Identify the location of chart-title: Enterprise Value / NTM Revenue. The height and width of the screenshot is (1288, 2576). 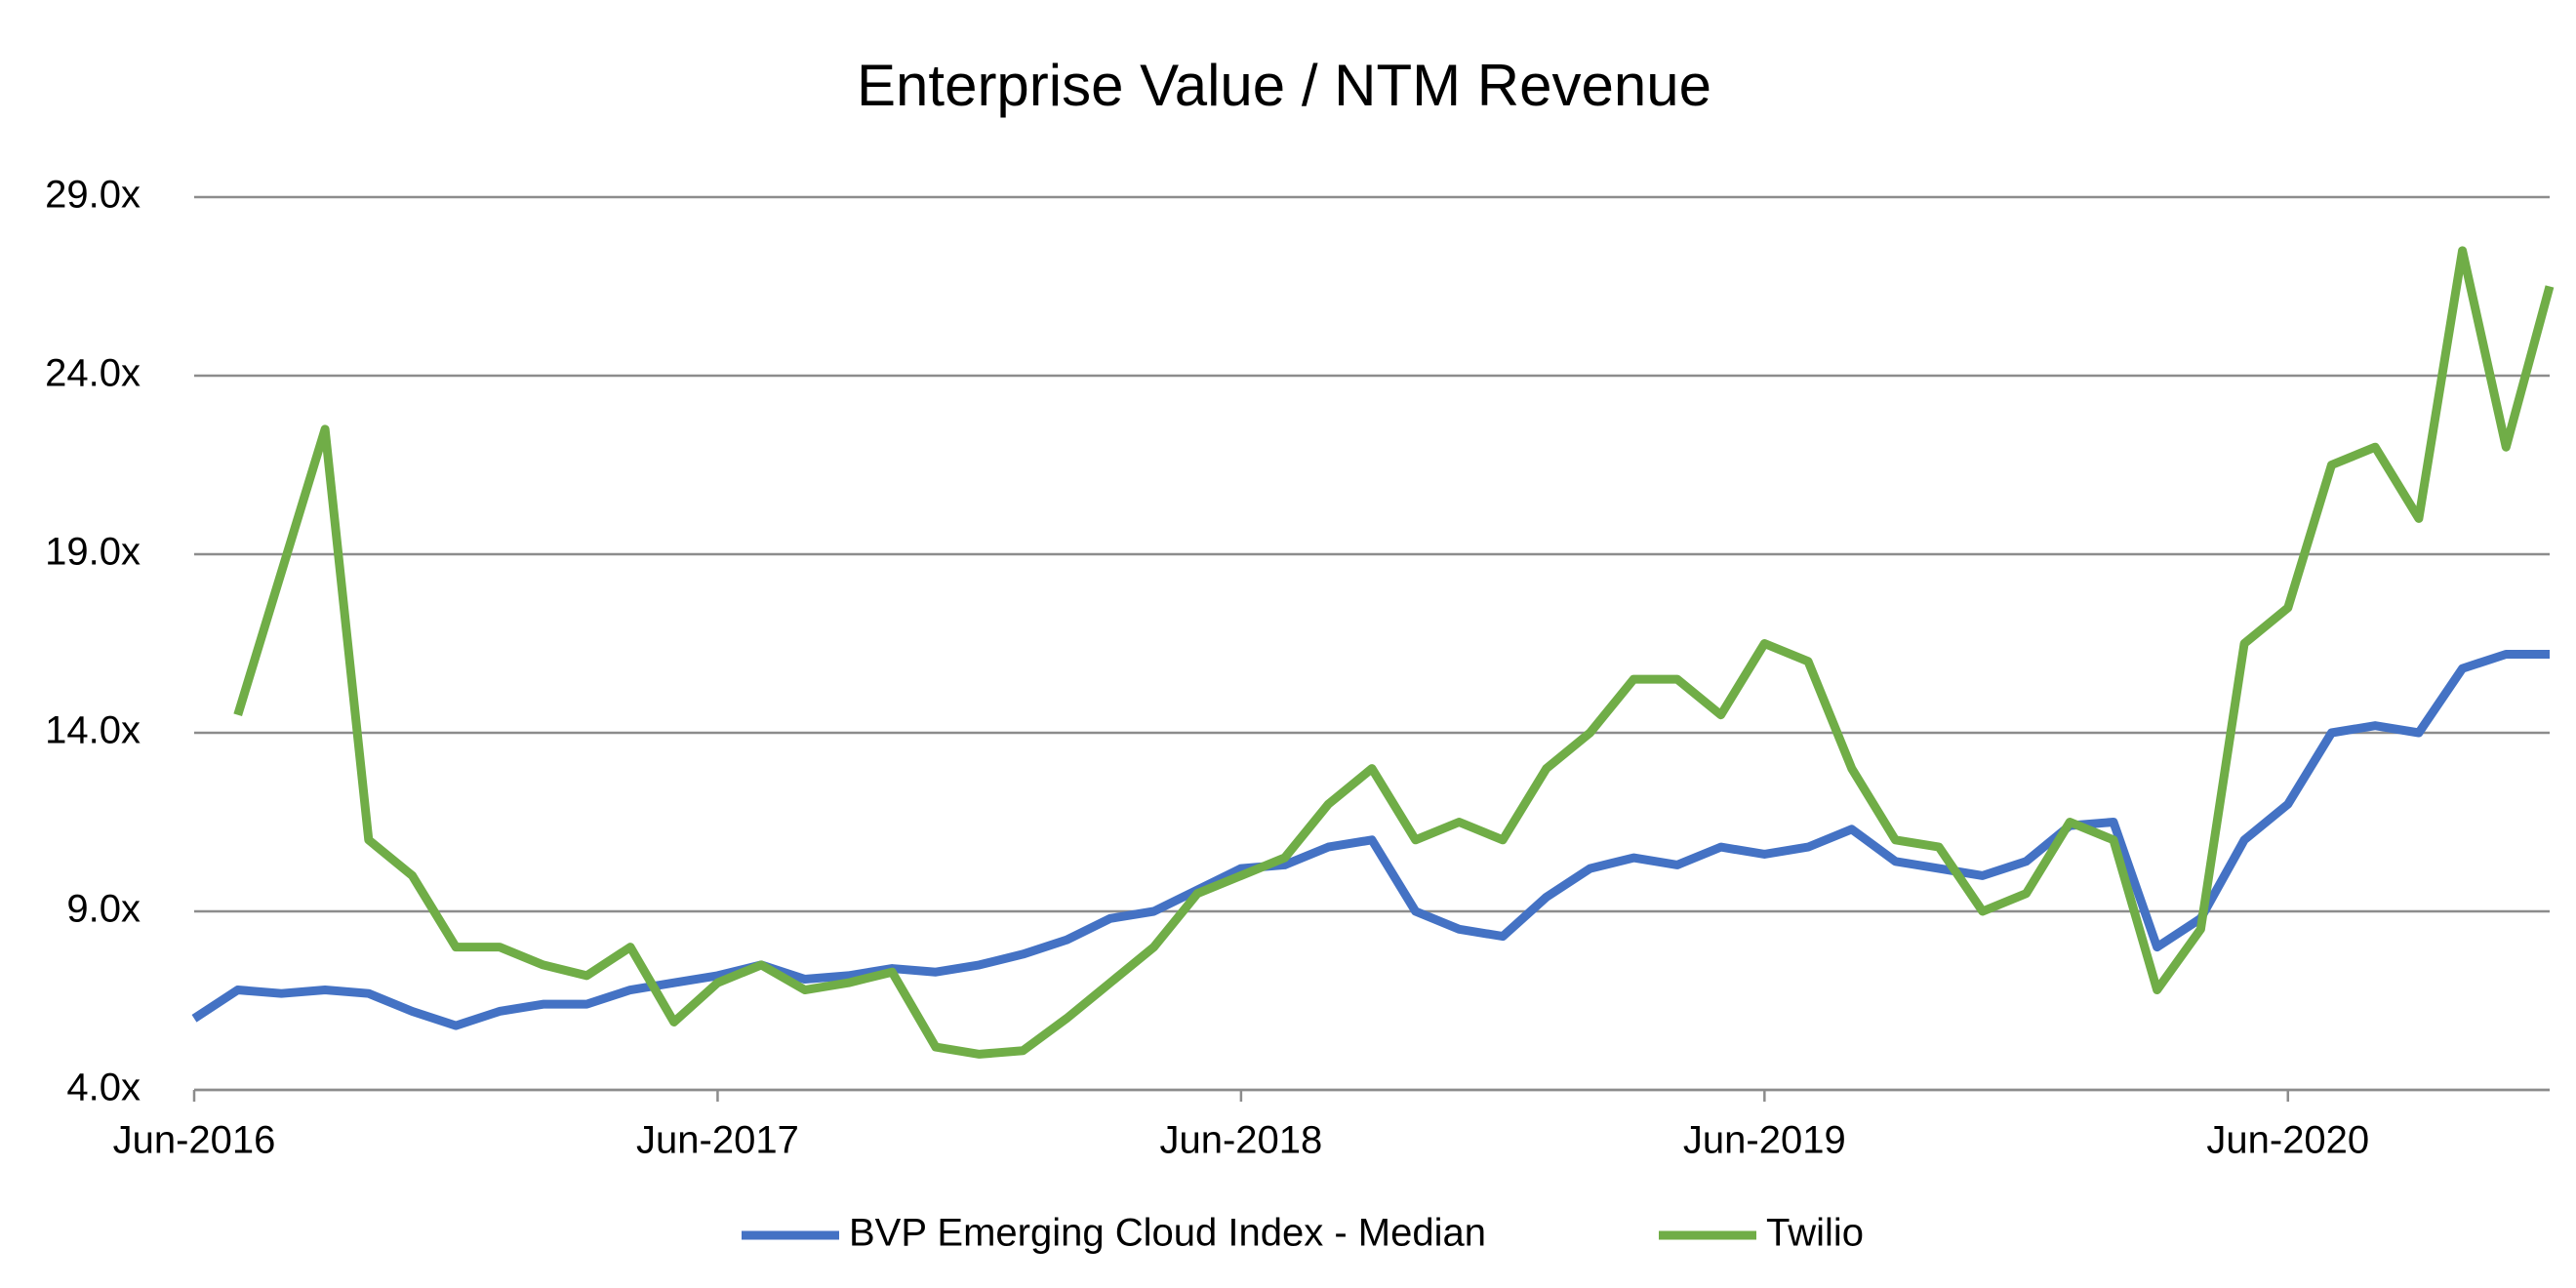
(1284, 85).